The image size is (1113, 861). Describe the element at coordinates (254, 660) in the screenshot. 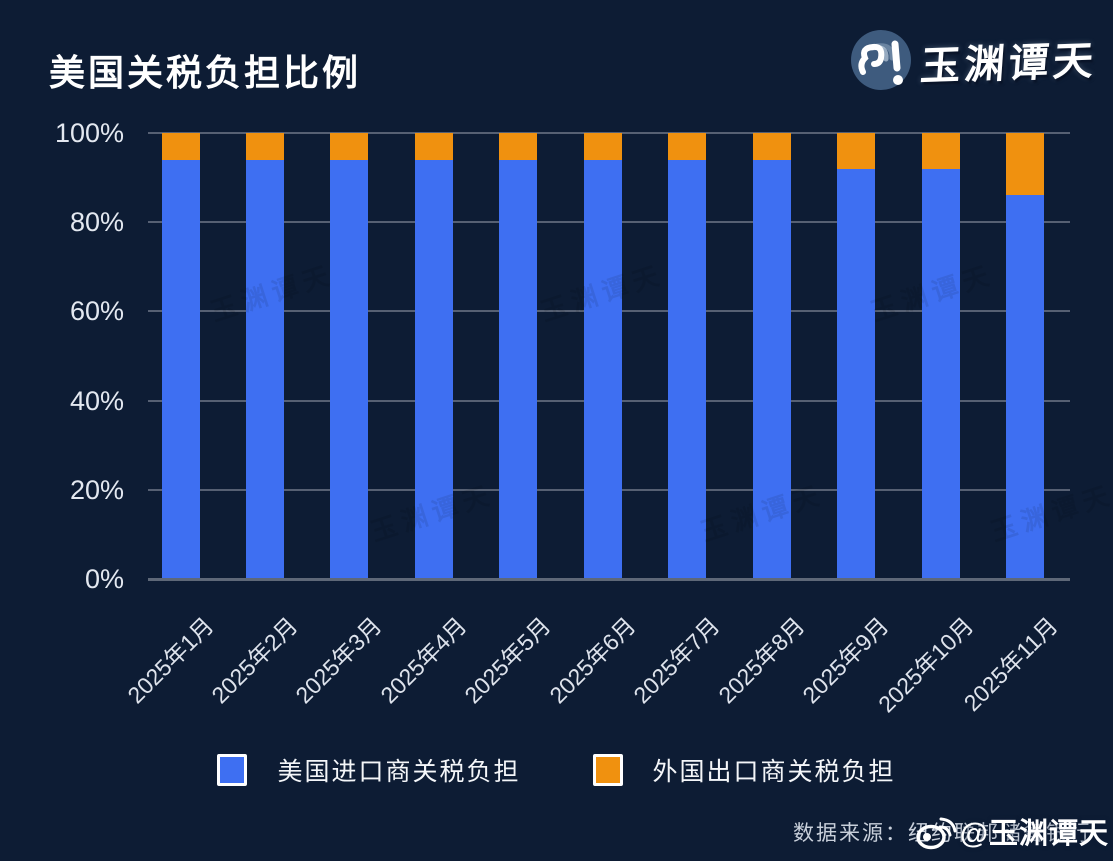

I see `x-tick-label: 2025年2月` at that location.